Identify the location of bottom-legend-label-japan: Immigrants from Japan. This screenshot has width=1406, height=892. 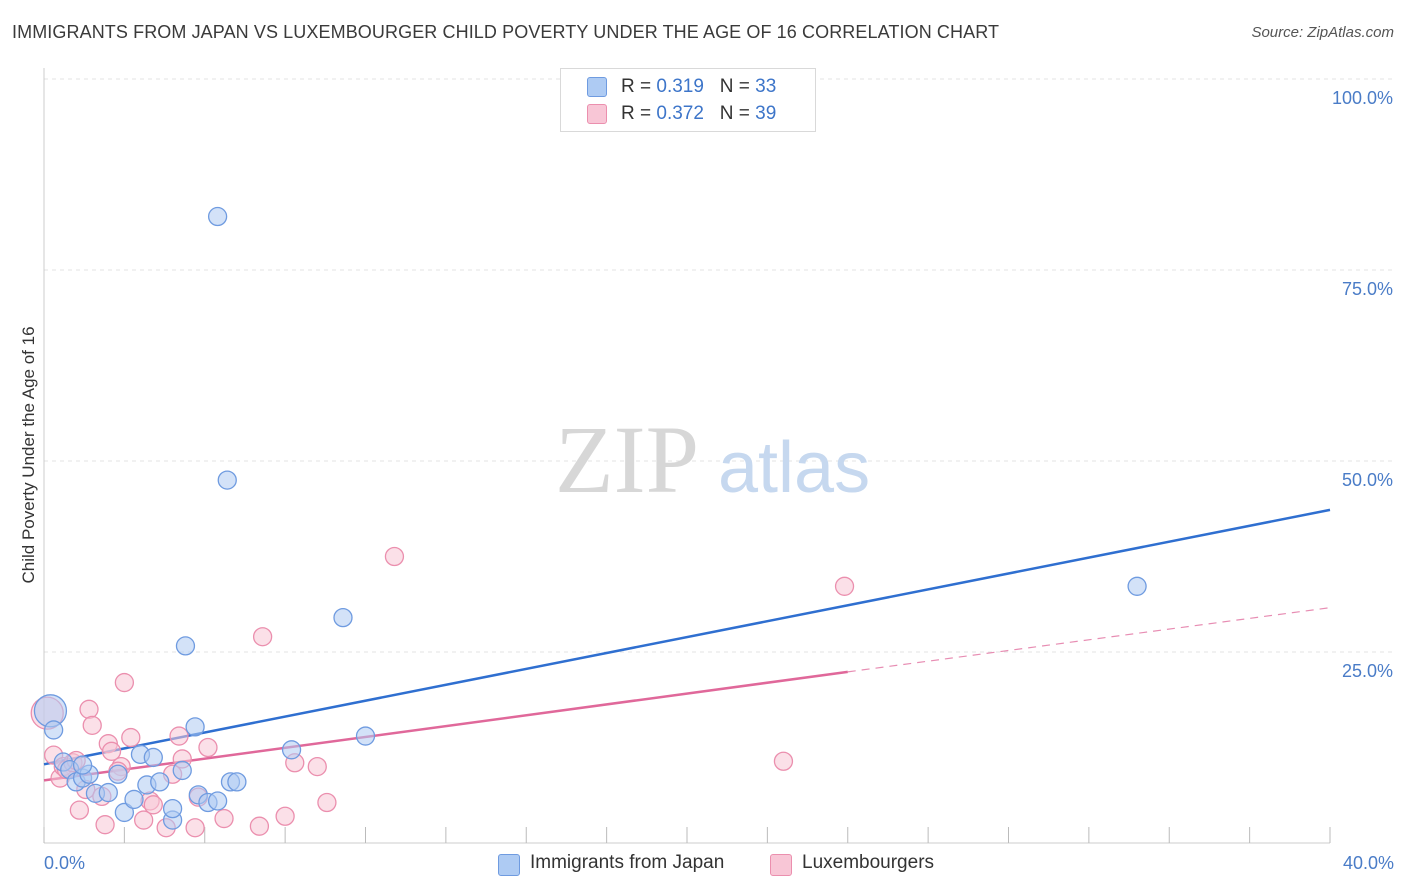
(627, 862).